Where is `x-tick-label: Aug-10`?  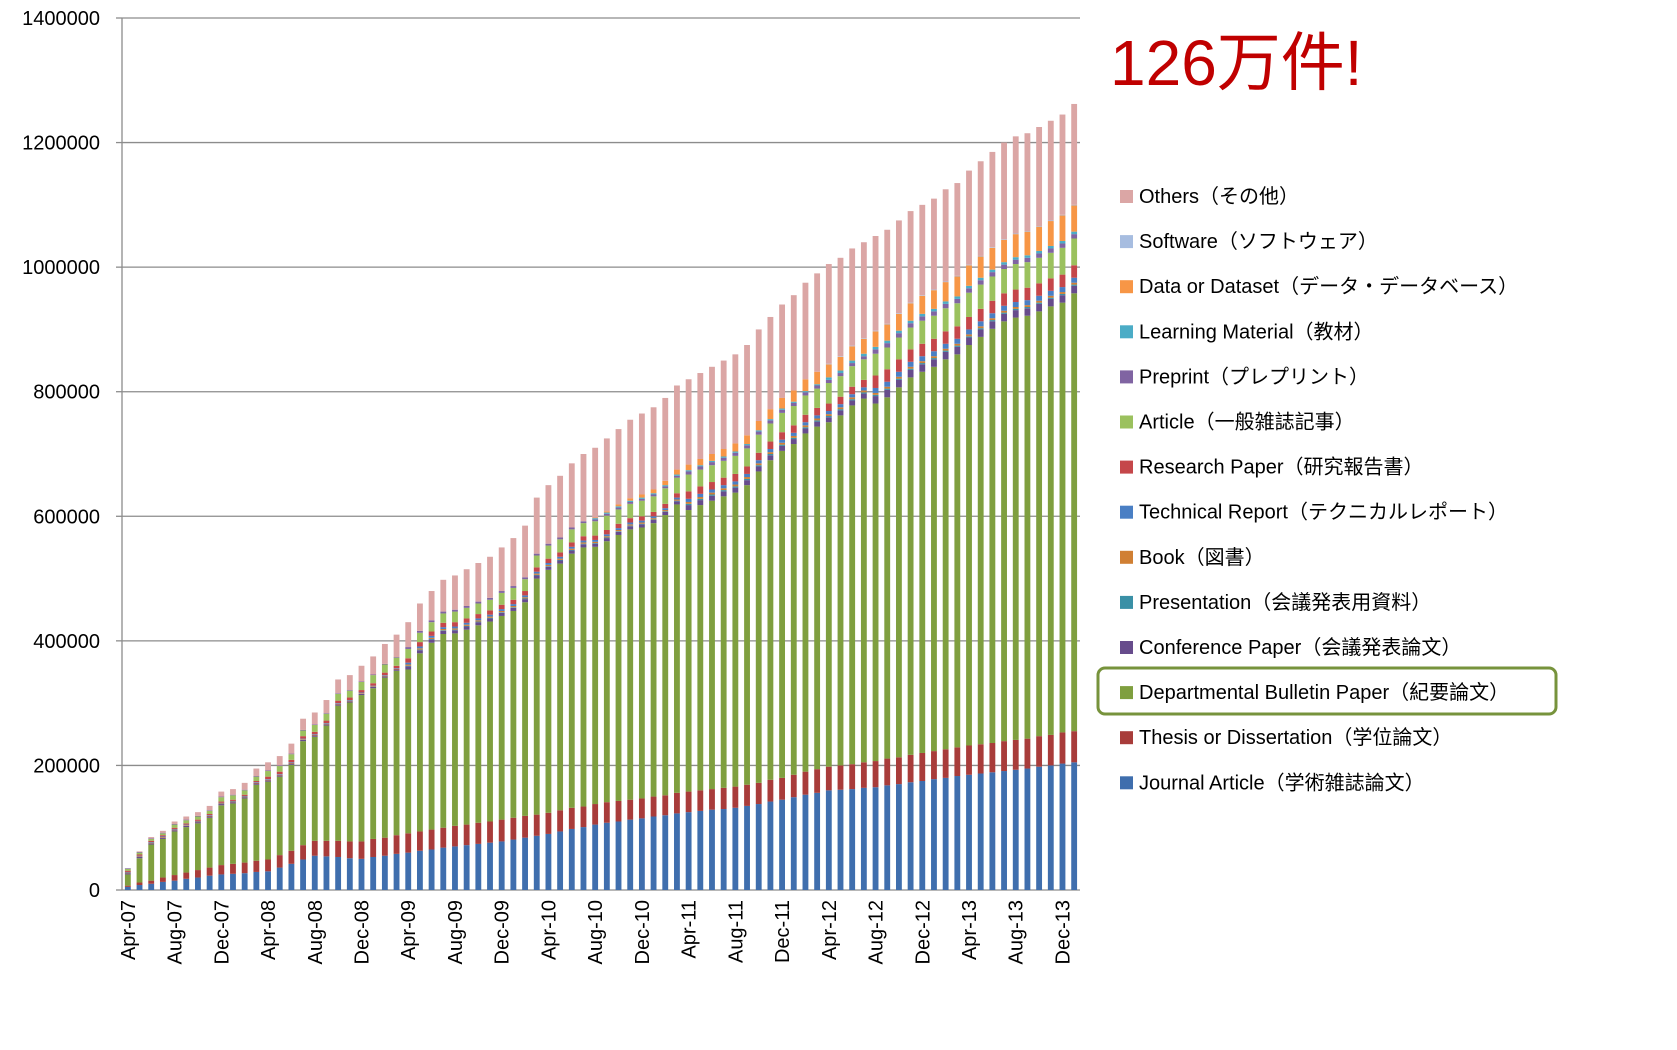 x-tick-label: Aug-10 is located at coordinates (596, 932).